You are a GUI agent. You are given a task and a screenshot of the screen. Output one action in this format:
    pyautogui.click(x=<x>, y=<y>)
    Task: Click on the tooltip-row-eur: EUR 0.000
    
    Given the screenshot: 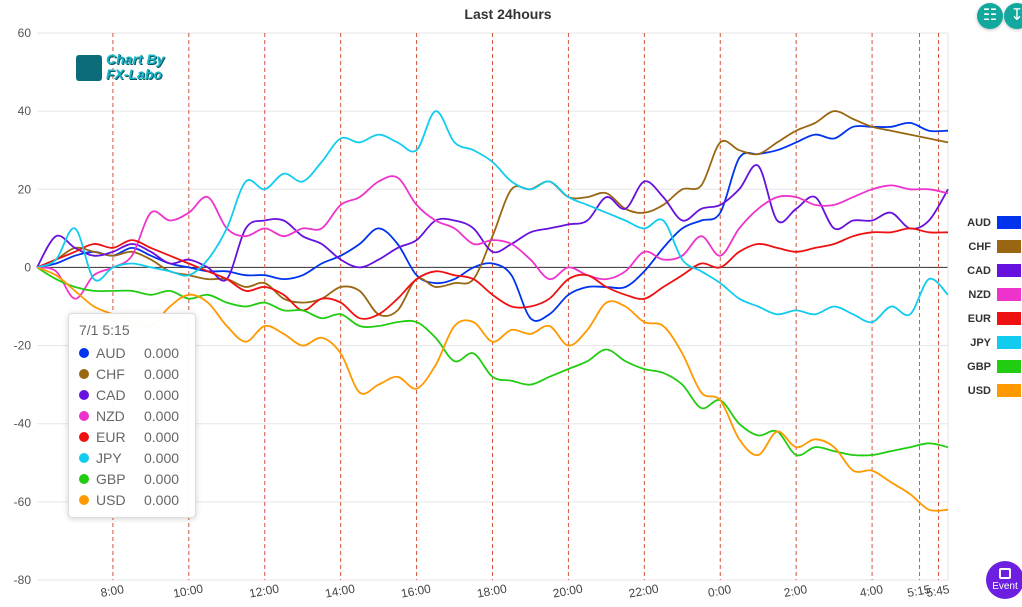 What is the action you would take?
    pyautogui.click(x=132, y=436)
    